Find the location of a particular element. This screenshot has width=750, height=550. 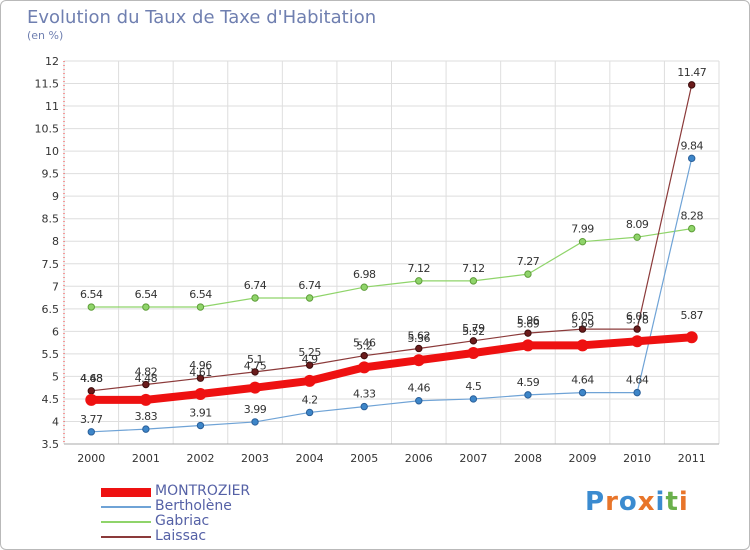

x-tick-label: 2009 is located at coordinates (583, 458).